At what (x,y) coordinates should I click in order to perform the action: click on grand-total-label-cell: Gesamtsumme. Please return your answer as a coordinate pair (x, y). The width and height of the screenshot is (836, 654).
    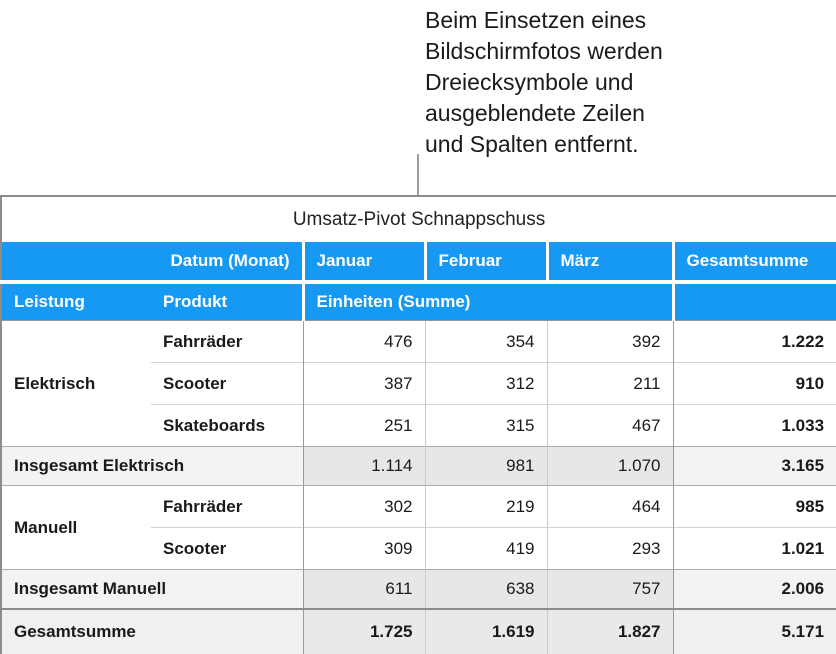
    Looking at the image, I should click on (152, 631).